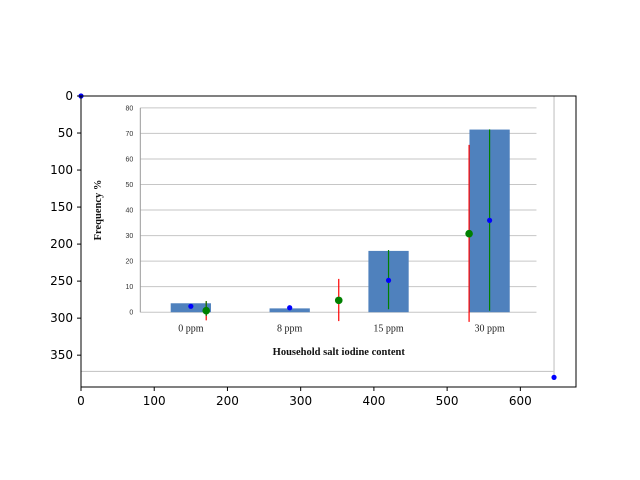 The width and height of the screenshot is (640, 480). I want to click on inner-x-tick-label: 8 ppm, so click(290, 328).